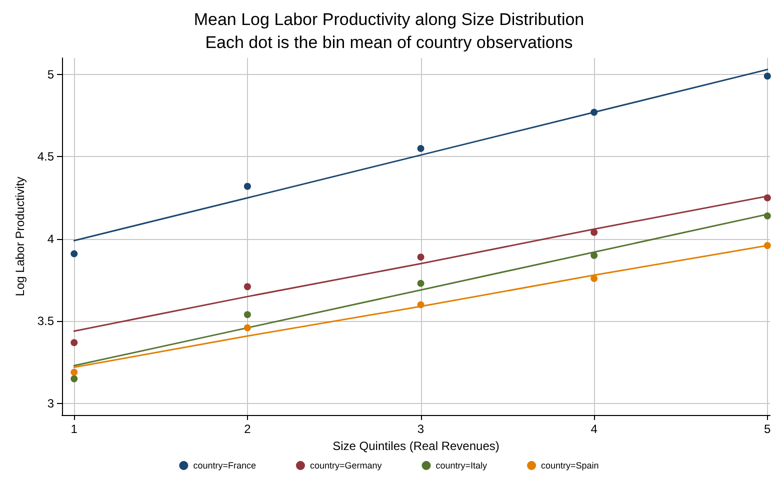  I want to click on y-tick-label: 4.5, so click(45, 157).